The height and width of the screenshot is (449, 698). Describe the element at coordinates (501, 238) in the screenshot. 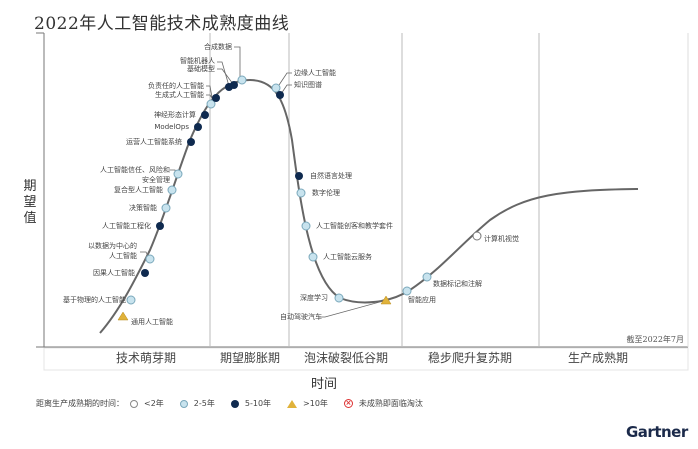

I see `svg-text: 计算机视觉` at that location.